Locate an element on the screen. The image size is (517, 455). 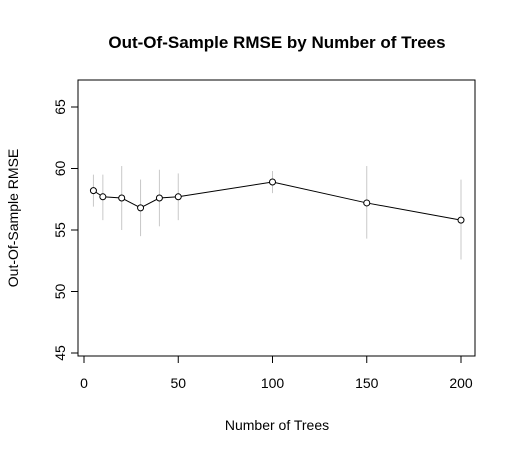
y-tick-label: 55 is located at coordinates (60, 230).